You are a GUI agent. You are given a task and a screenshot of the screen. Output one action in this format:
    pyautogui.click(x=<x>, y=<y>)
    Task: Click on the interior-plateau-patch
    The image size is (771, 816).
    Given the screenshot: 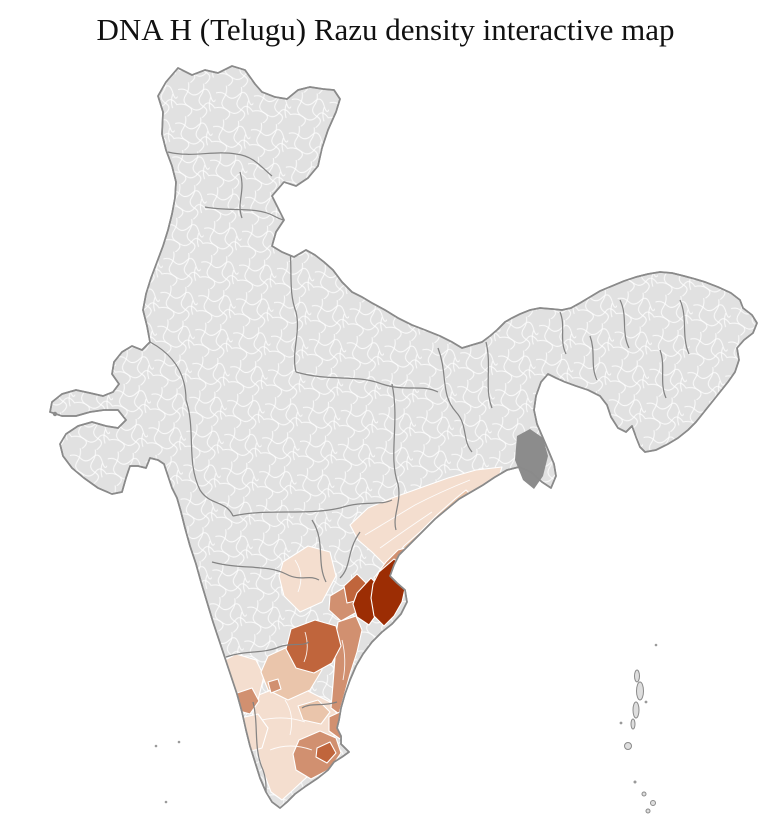 What is the action you would take?
    pyautogui.click(x=307, y=579)
    